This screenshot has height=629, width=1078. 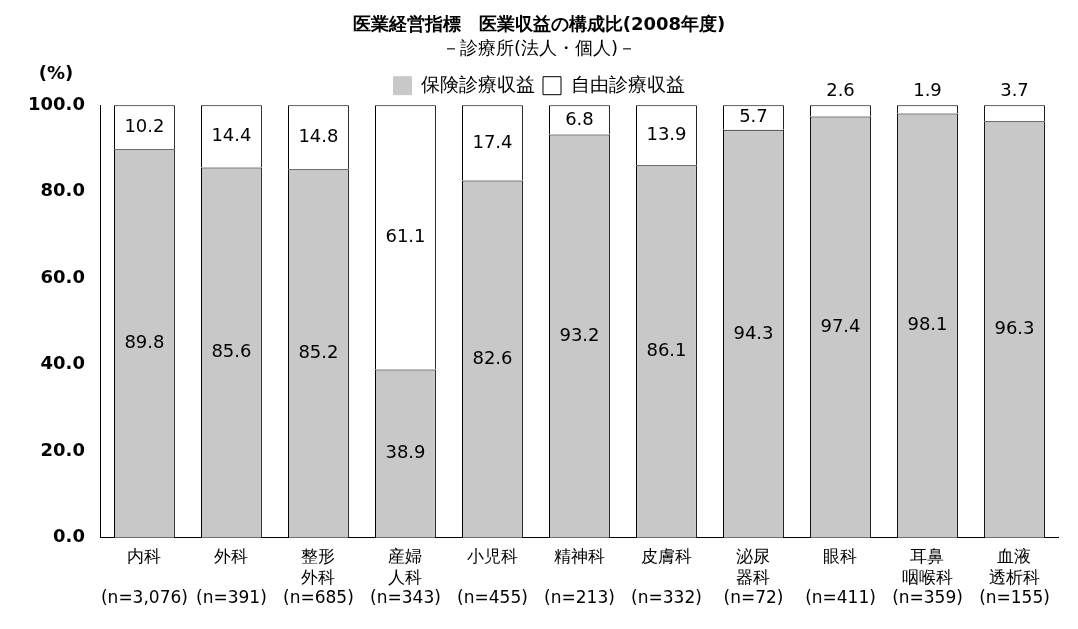 I want to click on data-label: 85.2, so click(x=318, y=352).